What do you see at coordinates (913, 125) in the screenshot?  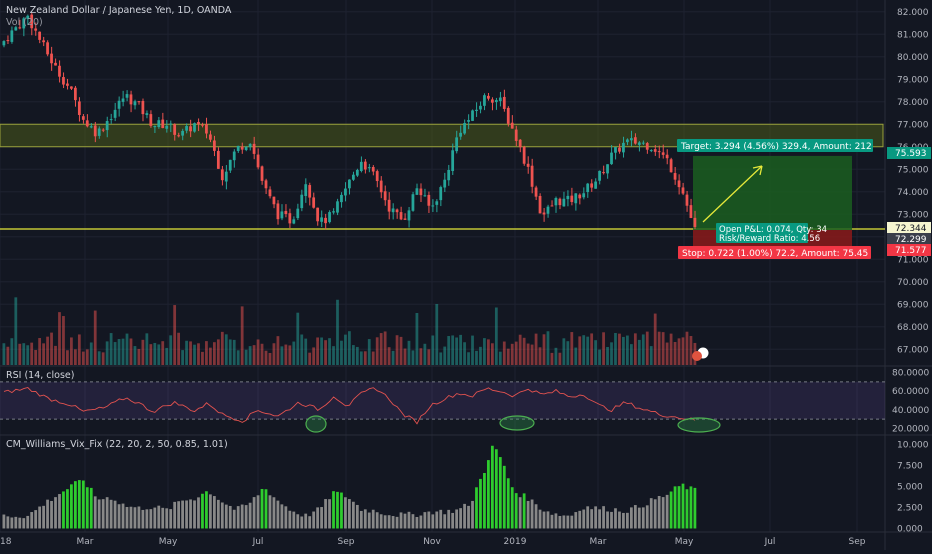 I see `price-tick-label: 77.000` at bounding box center [913, 125].